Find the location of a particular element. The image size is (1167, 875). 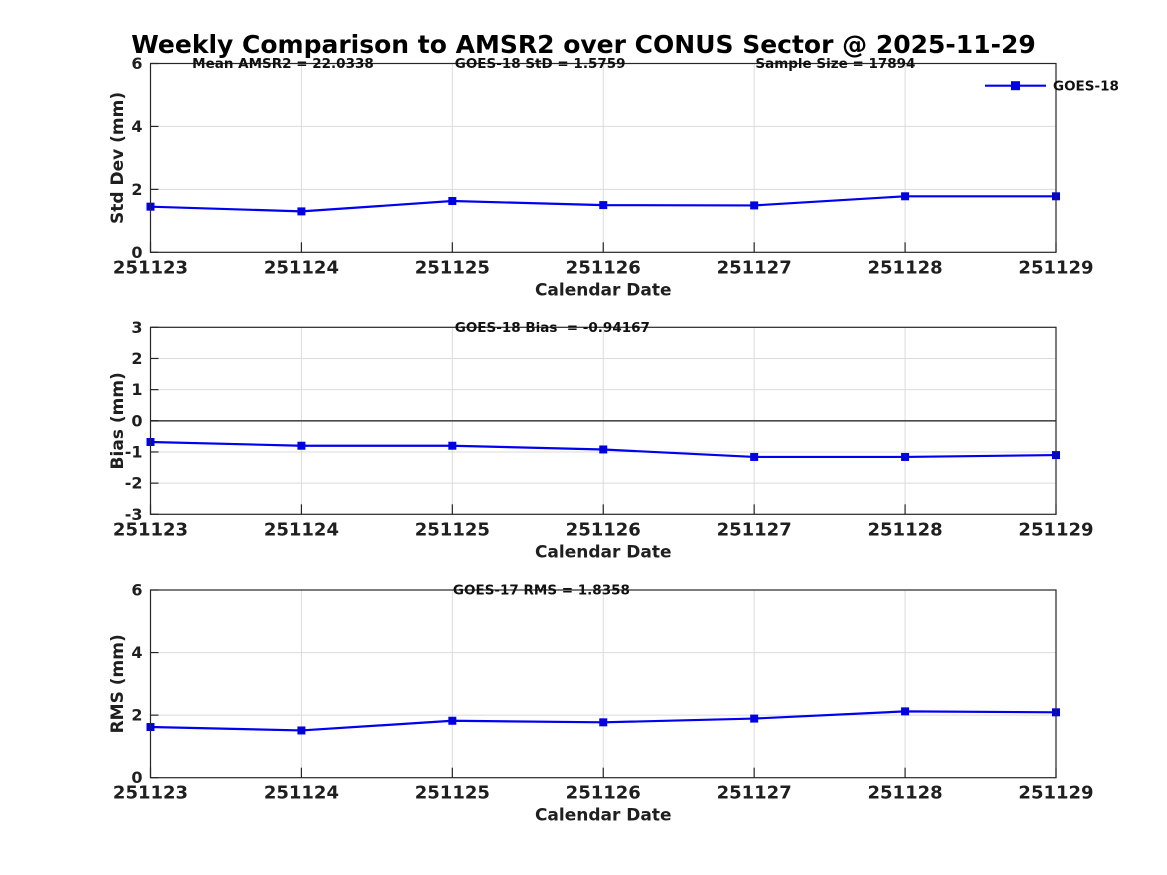

y-tick-label: 3 is located at coordinates (136, 327).